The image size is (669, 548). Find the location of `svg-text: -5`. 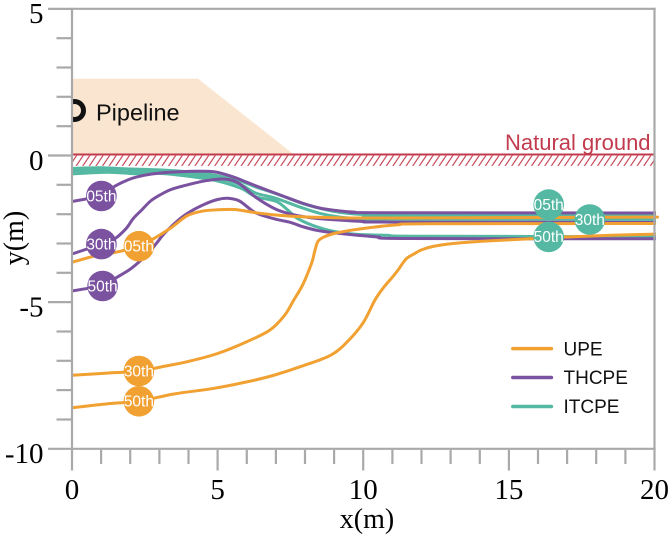

svg-text: -5 is located at coordinates (31, 307).